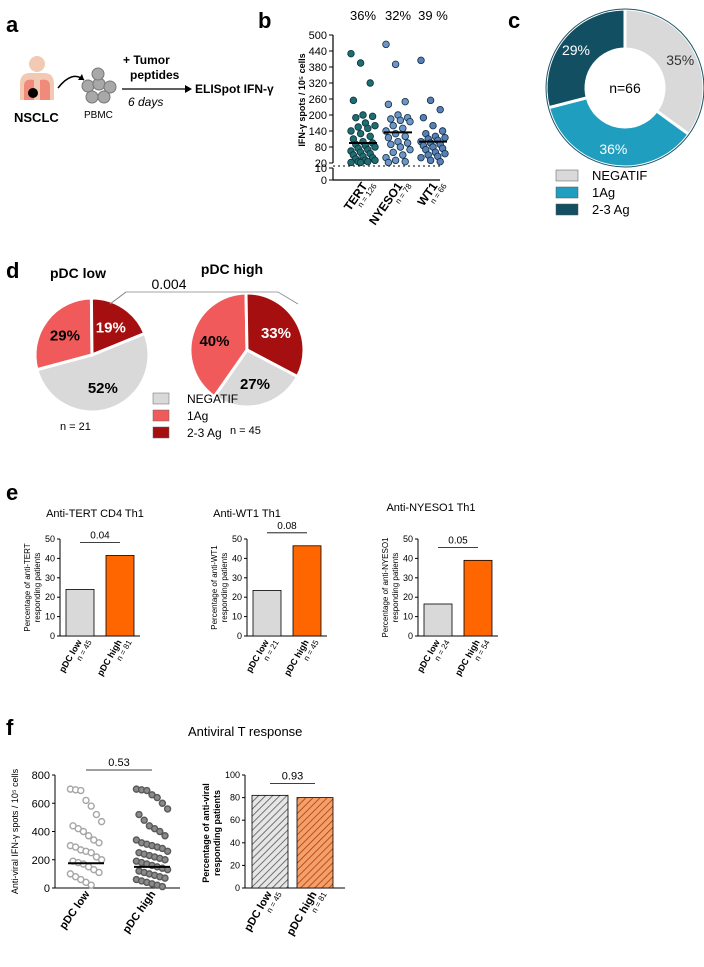  I want to click on patient-torso-icon, so click(37, 78).